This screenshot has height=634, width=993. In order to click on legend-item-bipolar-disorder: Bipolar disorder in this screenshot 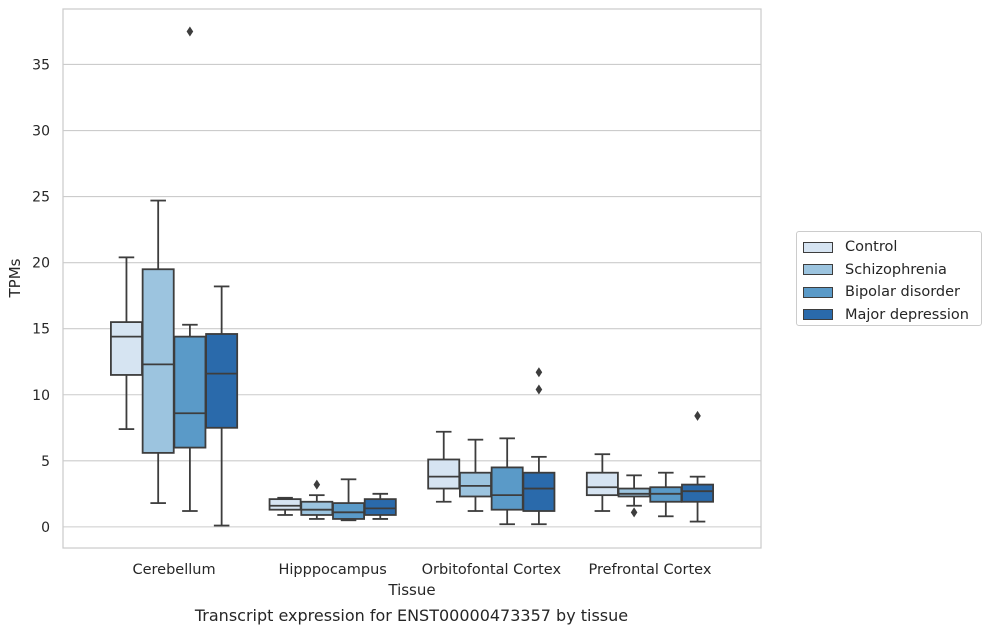, I will do `click(892, 292)`.